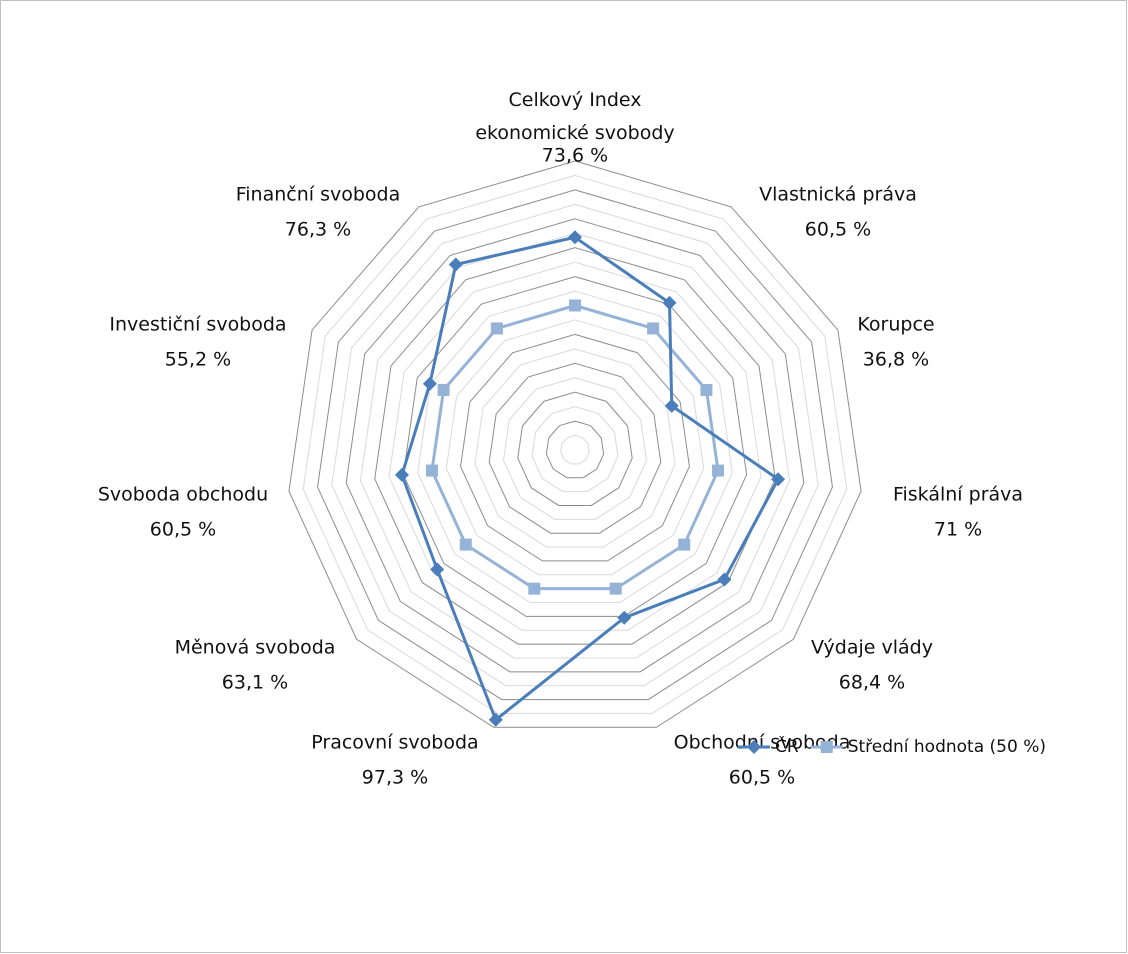  What do you see at coordinates (787, 746) in the screenshot?
I see `legend-label: ČR` at bounding box center [787, 746].